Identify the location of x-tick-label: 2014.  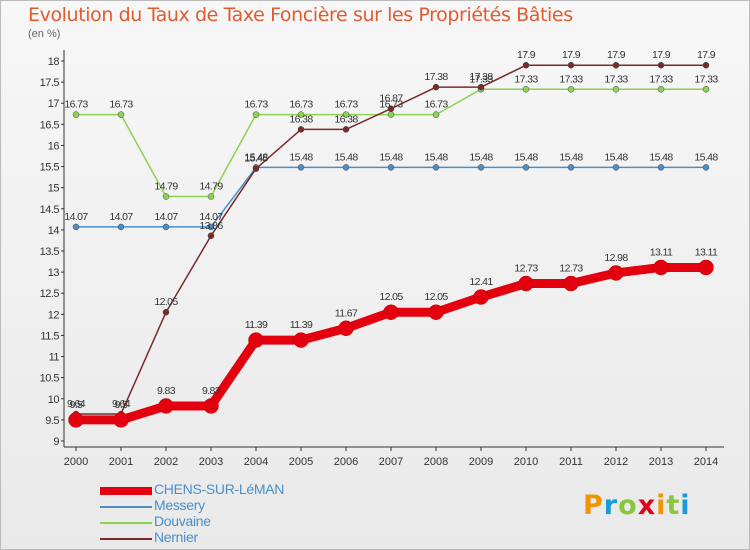
(706, 462).